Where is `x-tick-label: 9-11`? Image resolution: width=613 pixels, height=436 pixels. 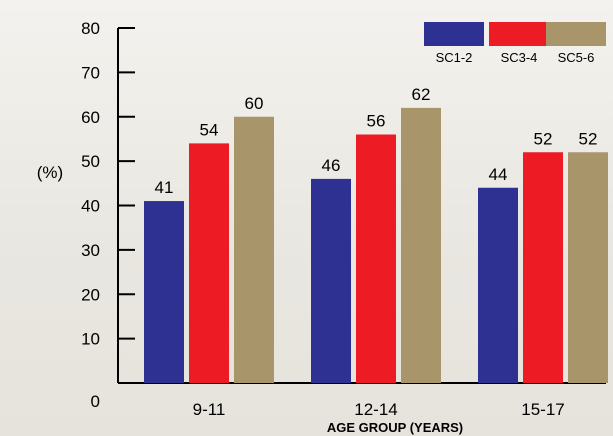 x-tick-label: 9-11 is located at coordinates (209, 409).